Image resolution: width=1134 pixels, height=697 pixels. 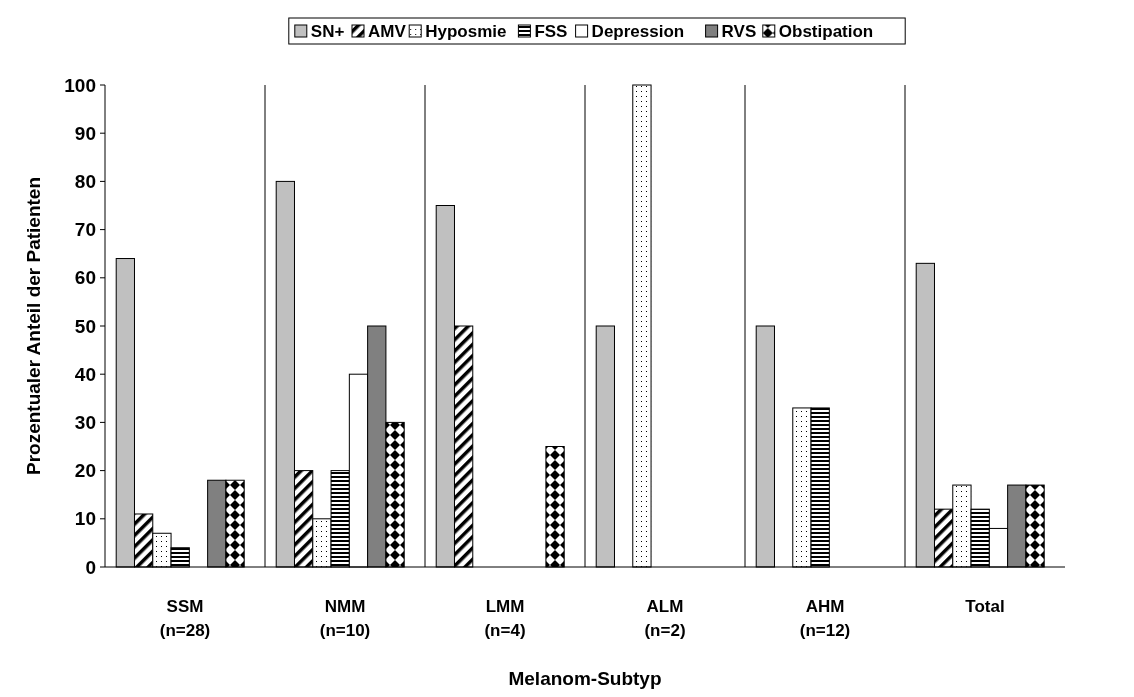 I want to click on legend-label: RVS, so click(x=739, y=31).